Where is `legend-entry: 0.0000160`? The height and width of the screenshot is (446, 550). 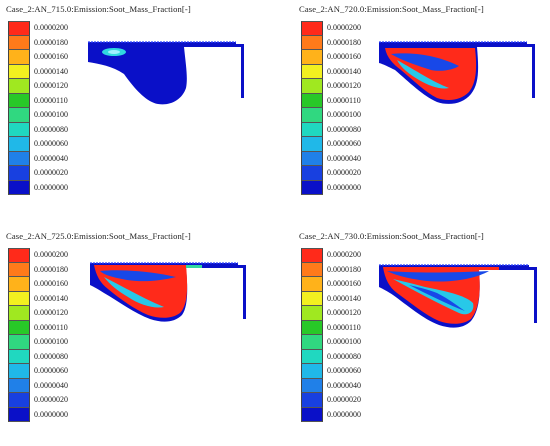 legend-entry: 0.0000160 is located at coordinates (339, 57).